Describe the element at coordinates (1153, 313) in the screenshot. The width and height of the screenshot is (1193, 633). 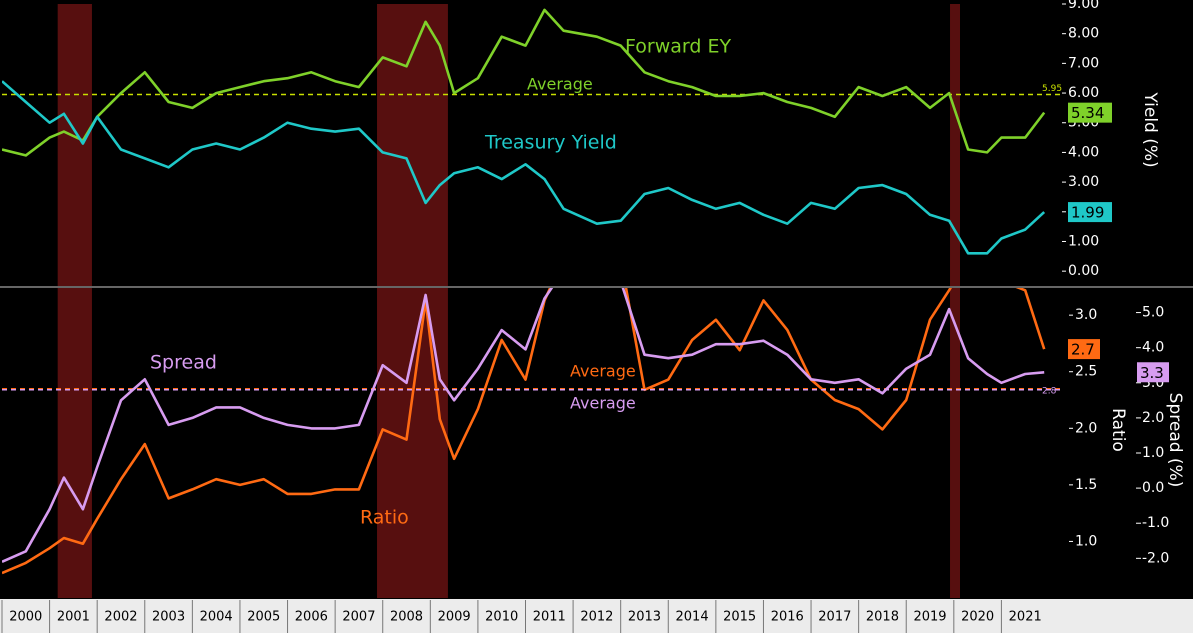
I see `y2-tick-label: 5.0` at that location.